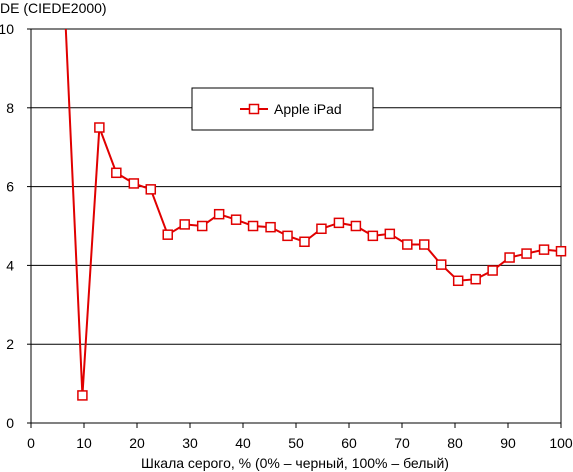 Image resolution: width=573 pixels, height=472 pixels. I want to click on x-axis-ticks: 0 10 20 30 40 50 60 70 80 90 100, so click(300, 437).